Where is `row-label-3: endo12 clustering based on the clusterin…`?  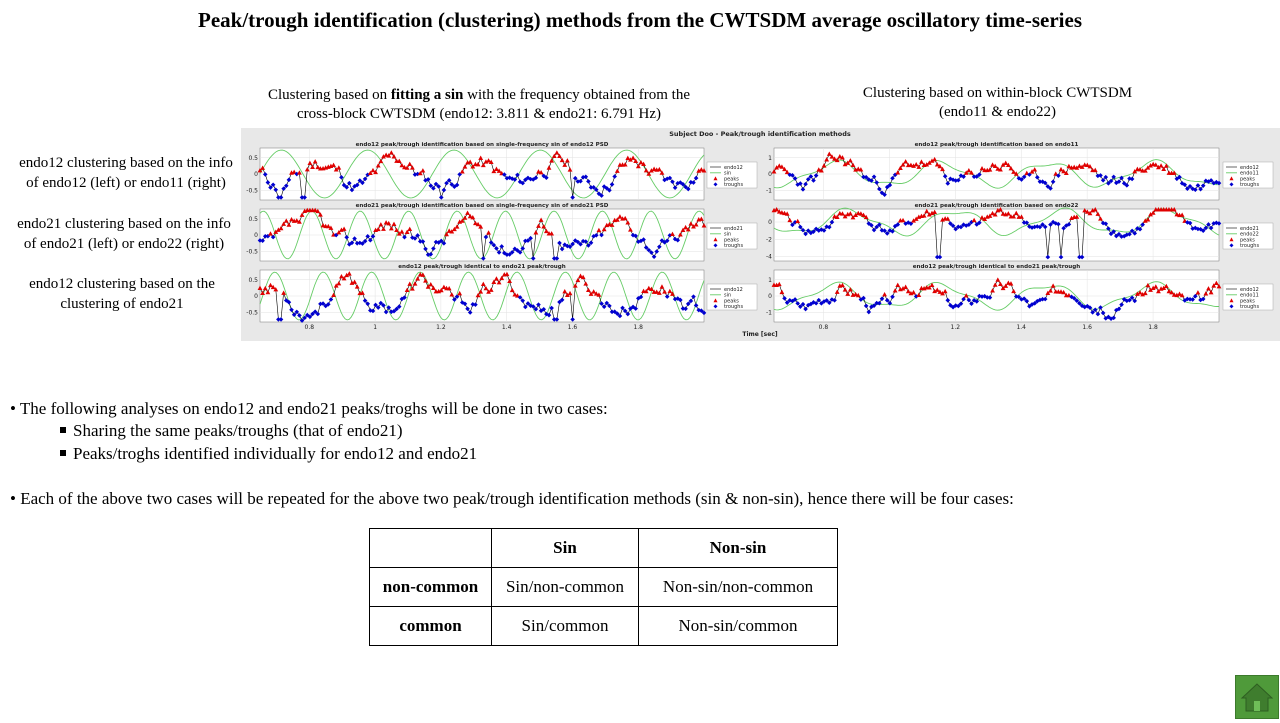 row-label-3: endo12 clustering based on the clusterin… is located at coordinates (122, 294).